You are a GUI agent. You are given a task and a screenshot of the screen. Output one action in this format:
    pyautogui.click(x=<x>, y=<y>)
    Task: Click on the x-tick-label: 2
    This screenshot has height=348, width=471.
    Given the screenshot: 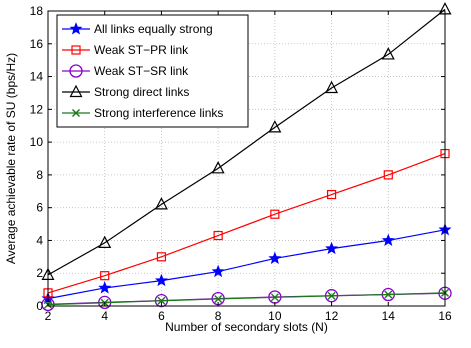 What is the action you would take?
    pyautogui.click(x=48, y=316)
    